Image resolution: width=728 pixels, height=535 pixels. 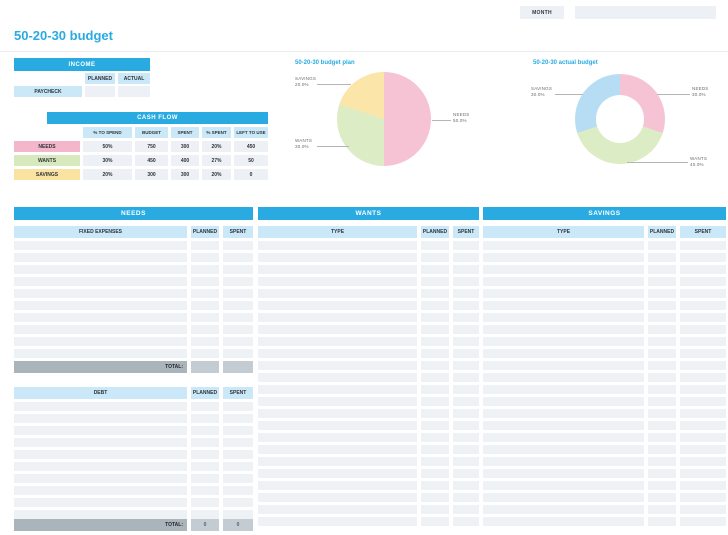 I want to click on needs-total-spent, so click(x=238, y=367).